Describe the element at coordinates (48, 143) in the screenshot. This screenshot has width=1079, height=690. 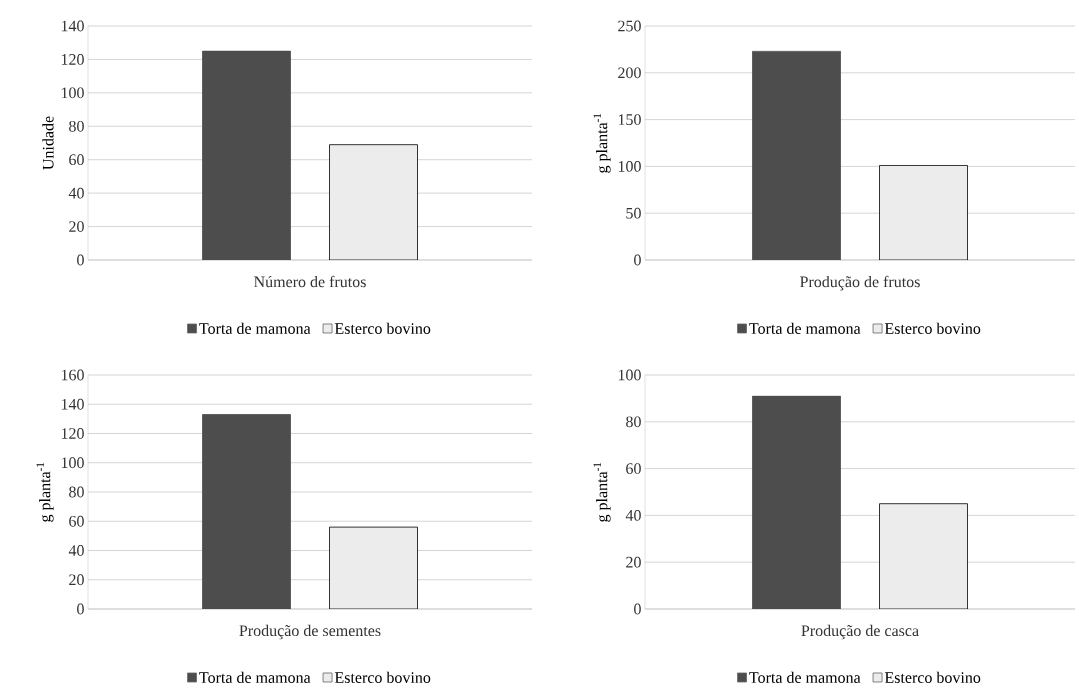
I see `y-axis-title: Unidade` at that location.